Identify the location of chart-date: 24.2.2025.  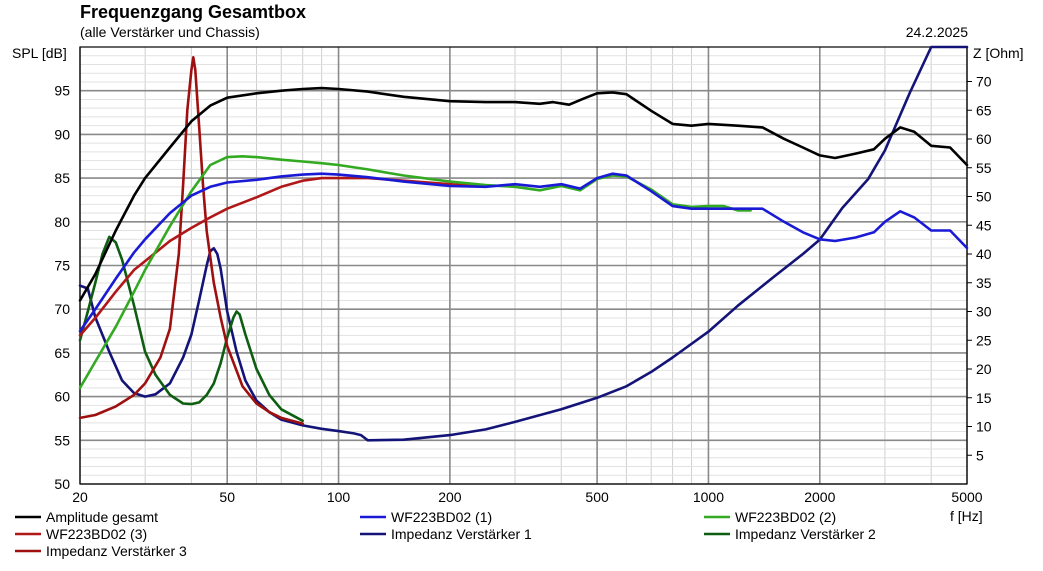
(936, 32).